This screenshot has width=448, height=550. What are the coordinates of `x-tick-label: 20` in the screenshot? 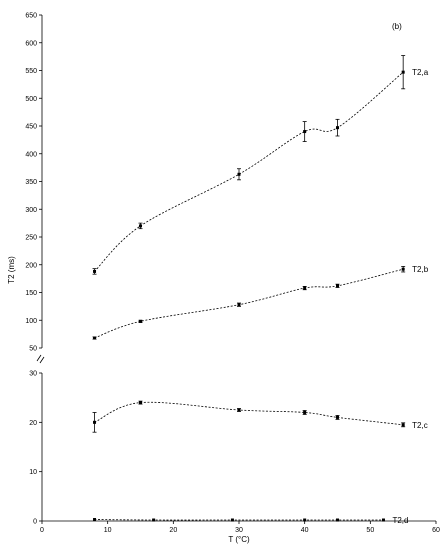 It's located at (173, 530).